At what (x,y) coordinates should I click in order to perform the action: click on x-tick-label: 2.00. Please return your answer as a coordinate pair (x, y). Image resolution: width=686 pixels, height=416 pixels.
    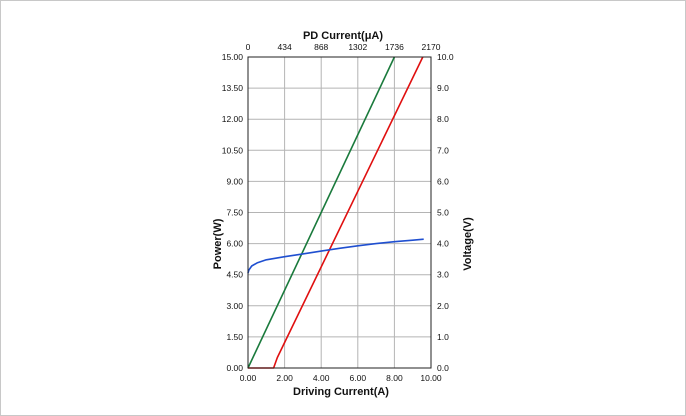
    Looking at the image, I should click on (284, 378).